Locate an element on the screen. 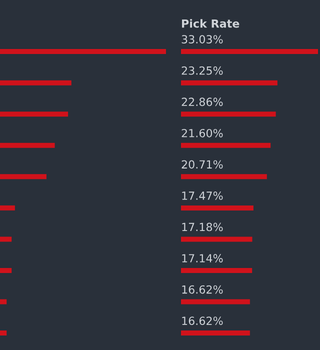 The width and height of the screenshot is (320, 350). data-label: 22.86% is located at coordinates (202, 102).